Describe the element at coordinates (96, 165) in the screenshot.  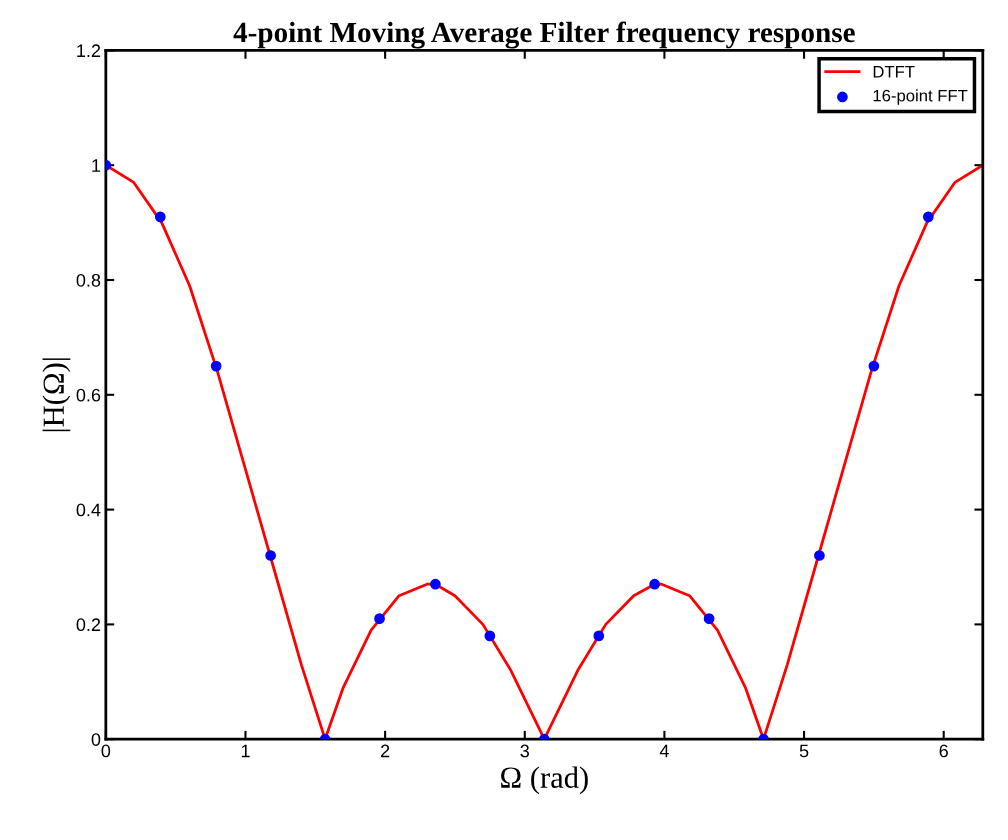
I see `y-tick-label: 1` at that location.